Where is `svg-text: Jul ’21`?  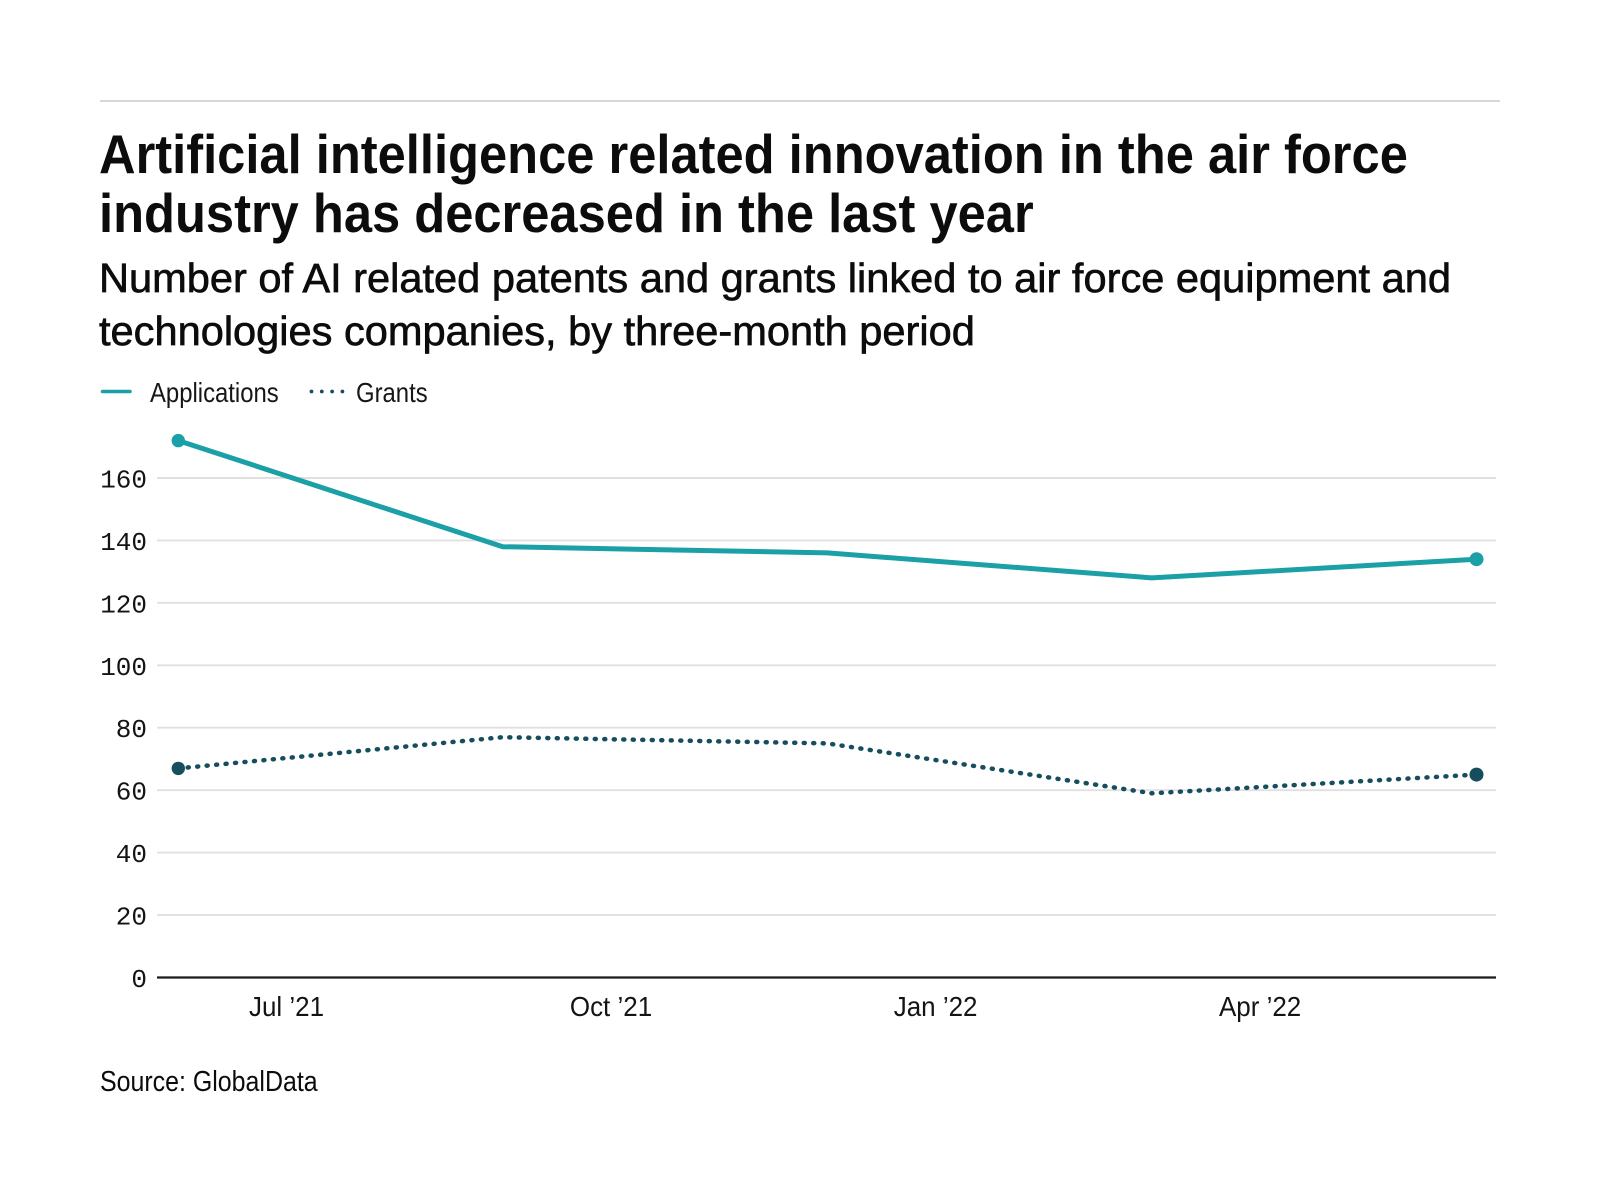 svg-text: Jul ’21 is located at coordinates (286, 1006).